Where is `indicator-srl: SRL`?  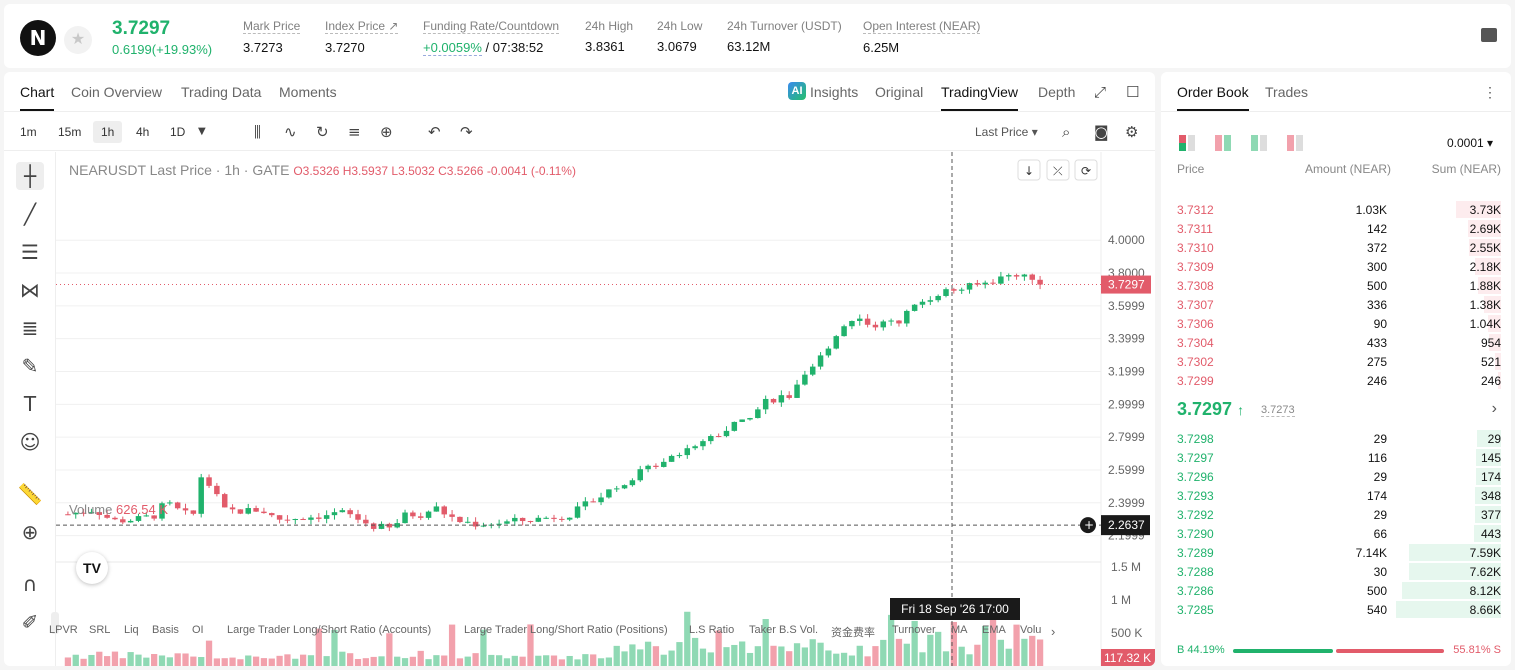 indicator-srl: SRL is located at coordinates (100, 630).